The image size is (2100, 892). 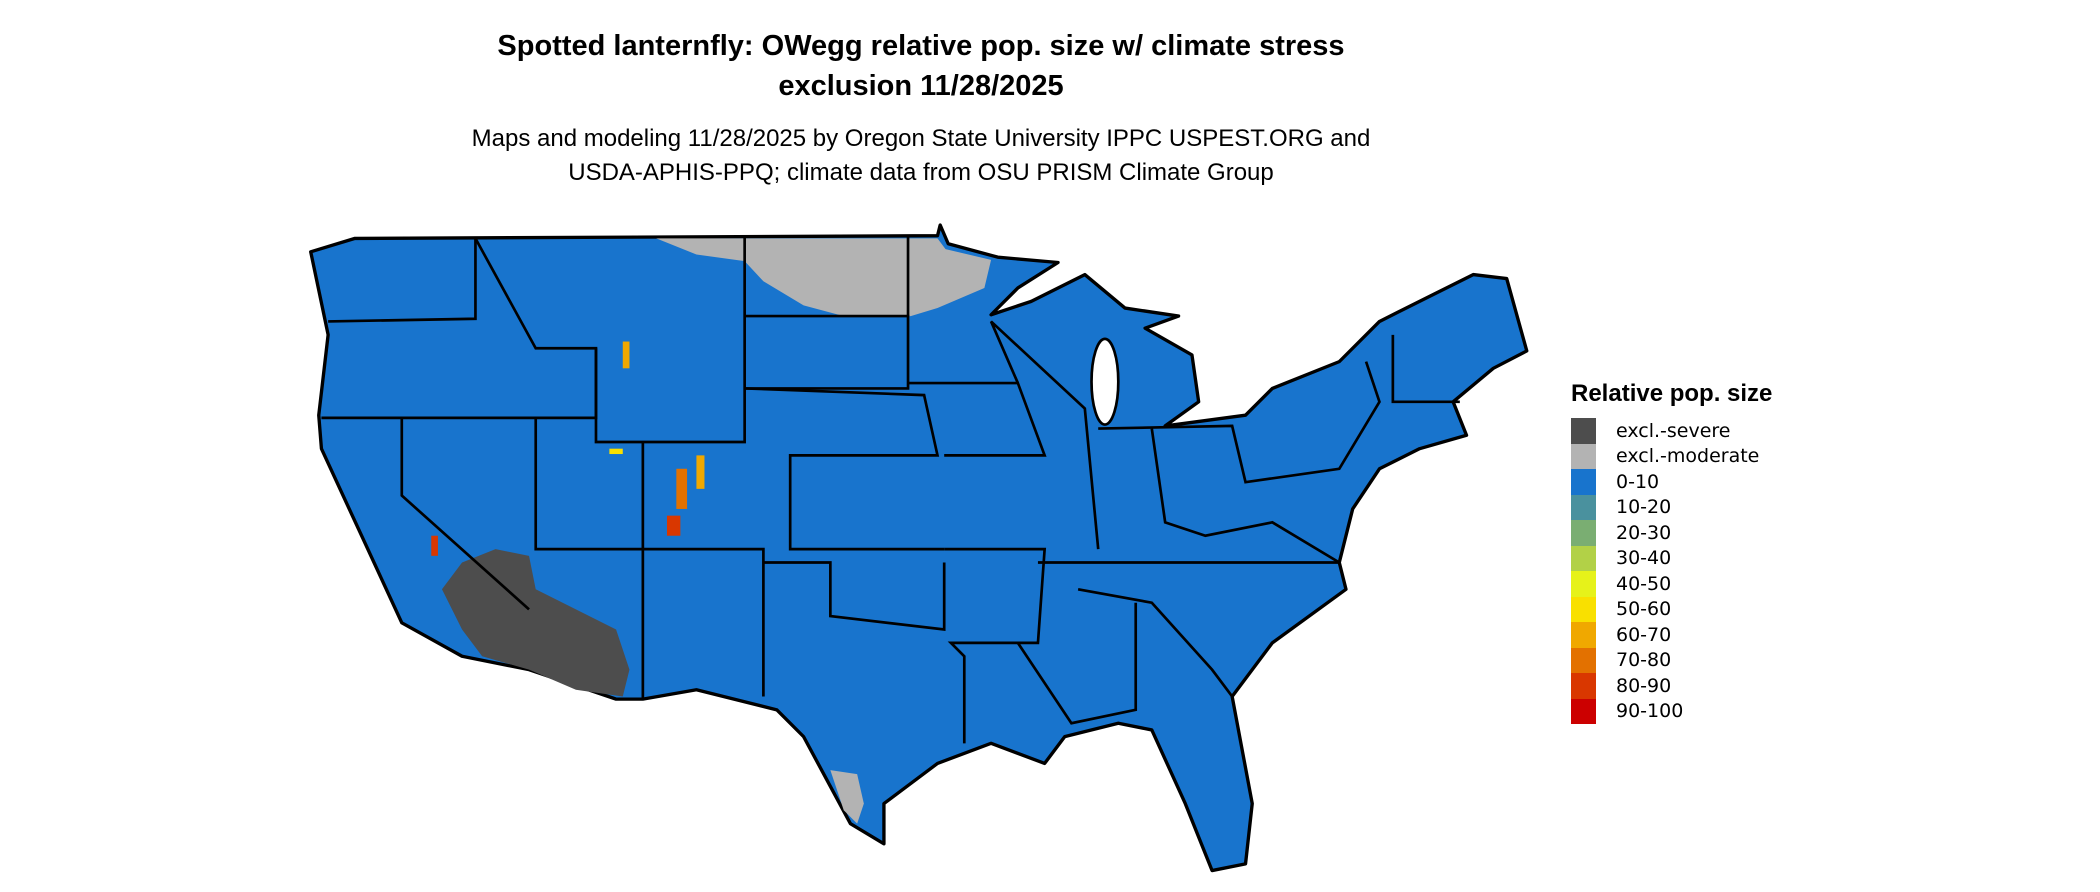 I want to click on legend-title: Relative pop. size, so click(x=1672, y=393).